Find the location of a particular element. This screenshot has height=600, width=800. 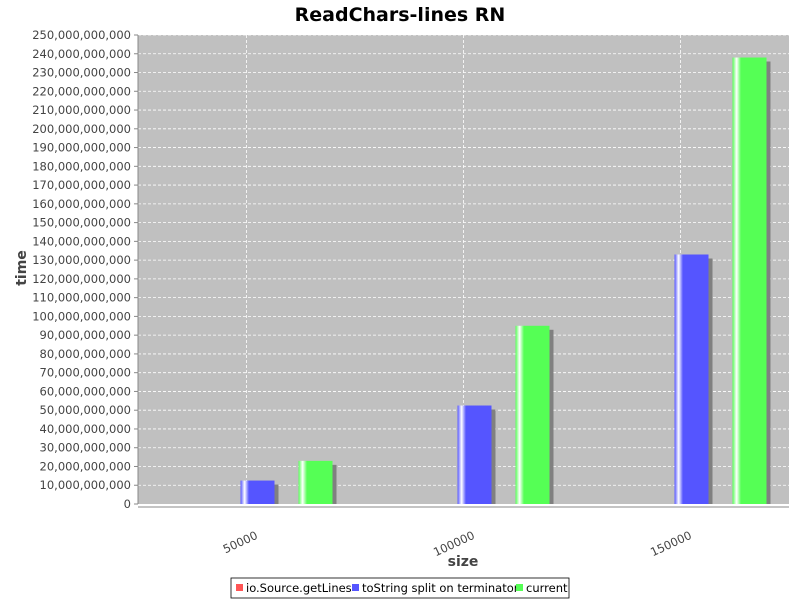

x-axis-label: size is located at coordinates (463, 562).